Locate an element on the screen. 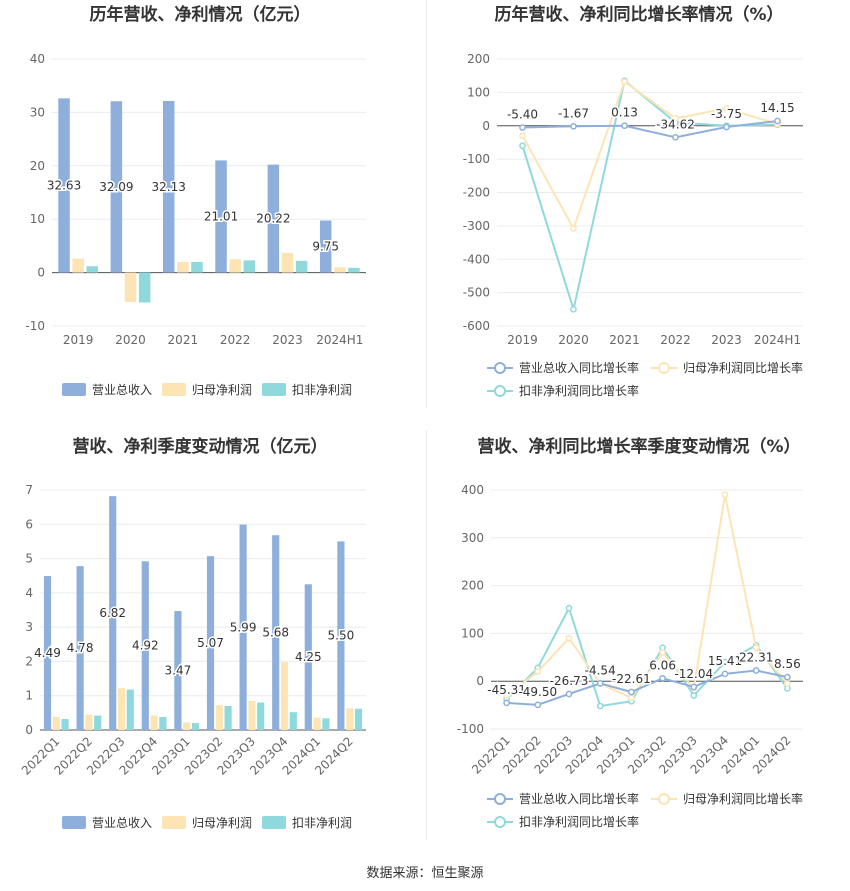 This screenshot has width=850, height=891. y-tick-label: -200 is located at coordinates (476, 193).